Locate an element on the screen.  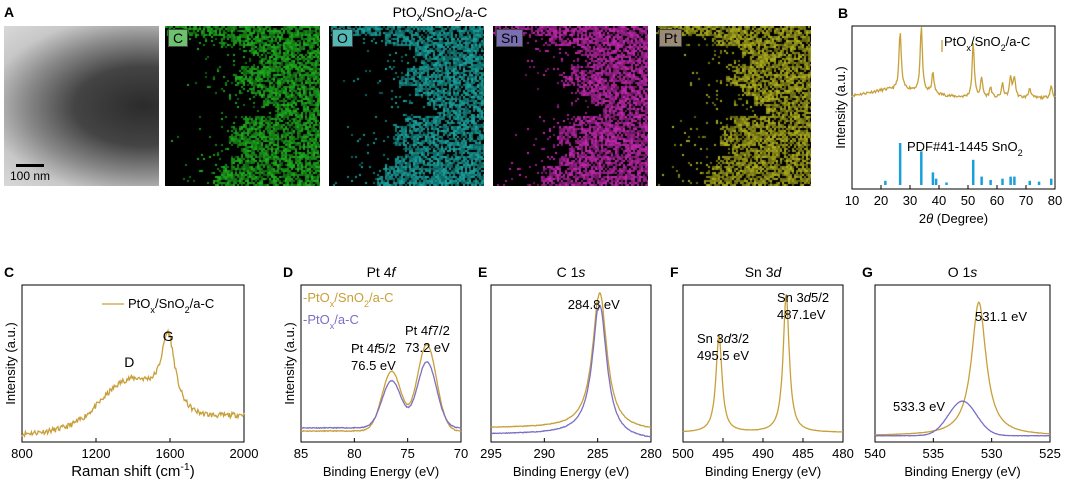
scale-bar is located at coordinates (30, 165).